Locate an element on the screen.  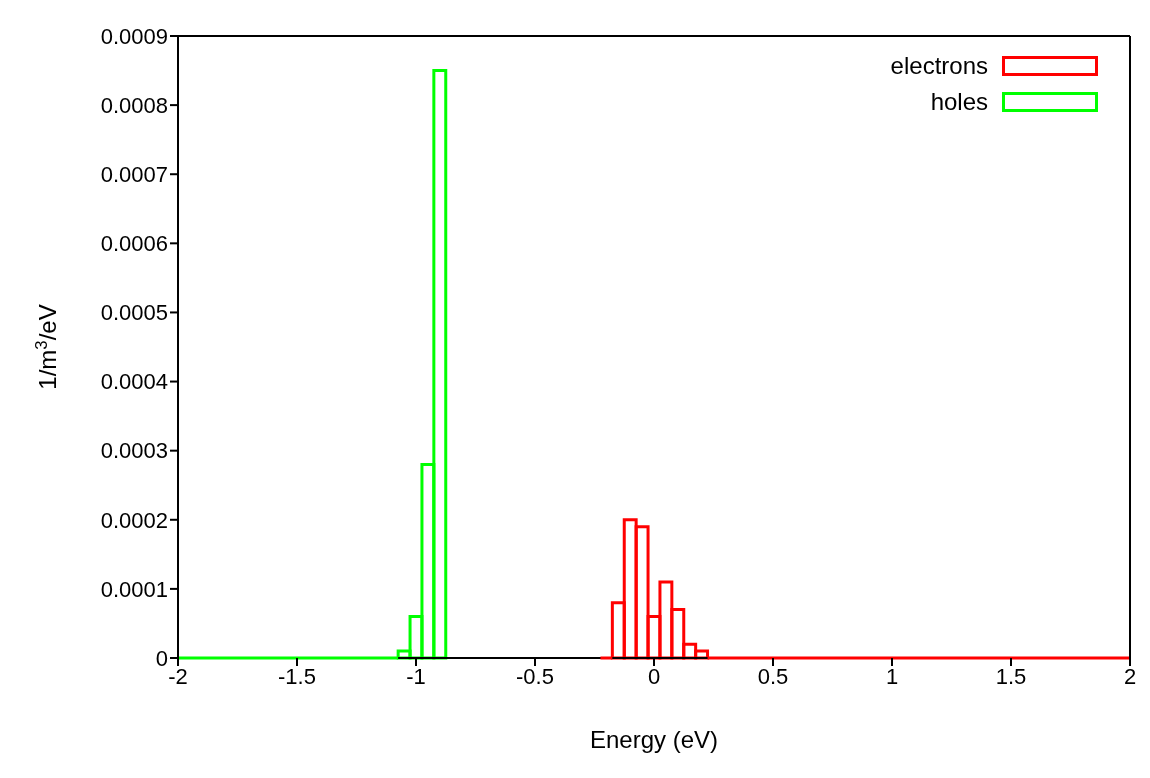
y-tick-label: 0.0007 is located at coordinates (134, 175).